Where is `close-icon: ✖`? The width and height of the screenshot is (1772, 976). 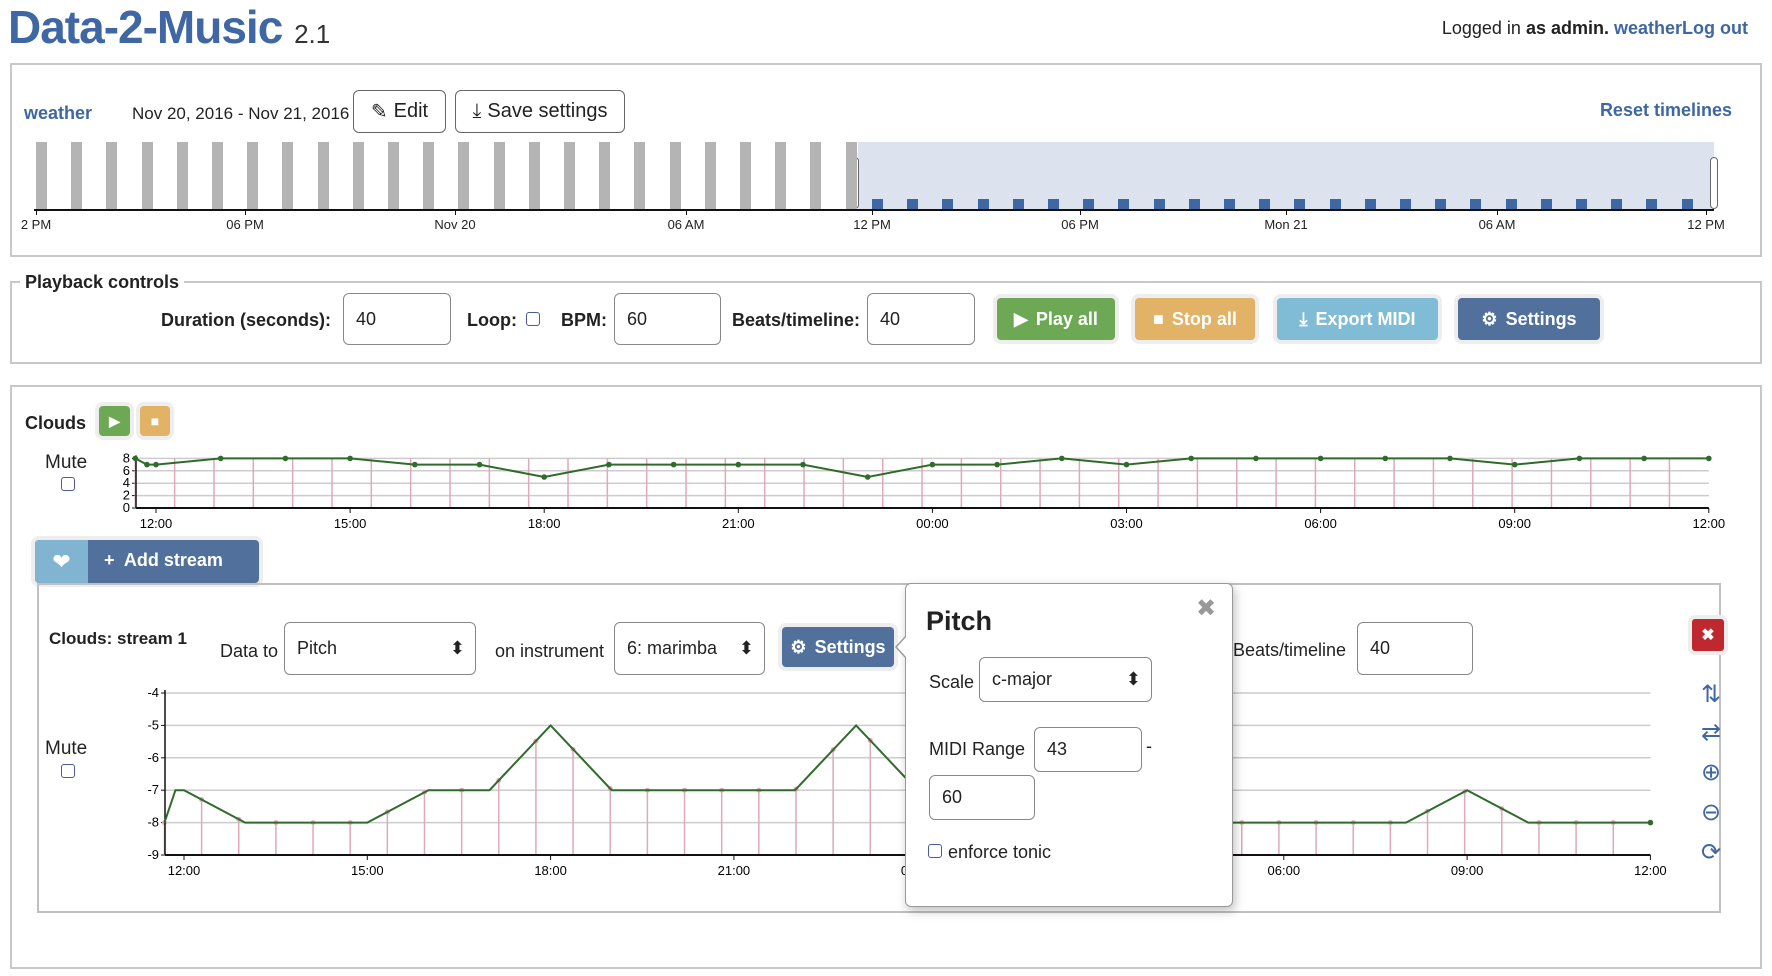 close-icon: ✖ is located at coordinates (1708, 635).